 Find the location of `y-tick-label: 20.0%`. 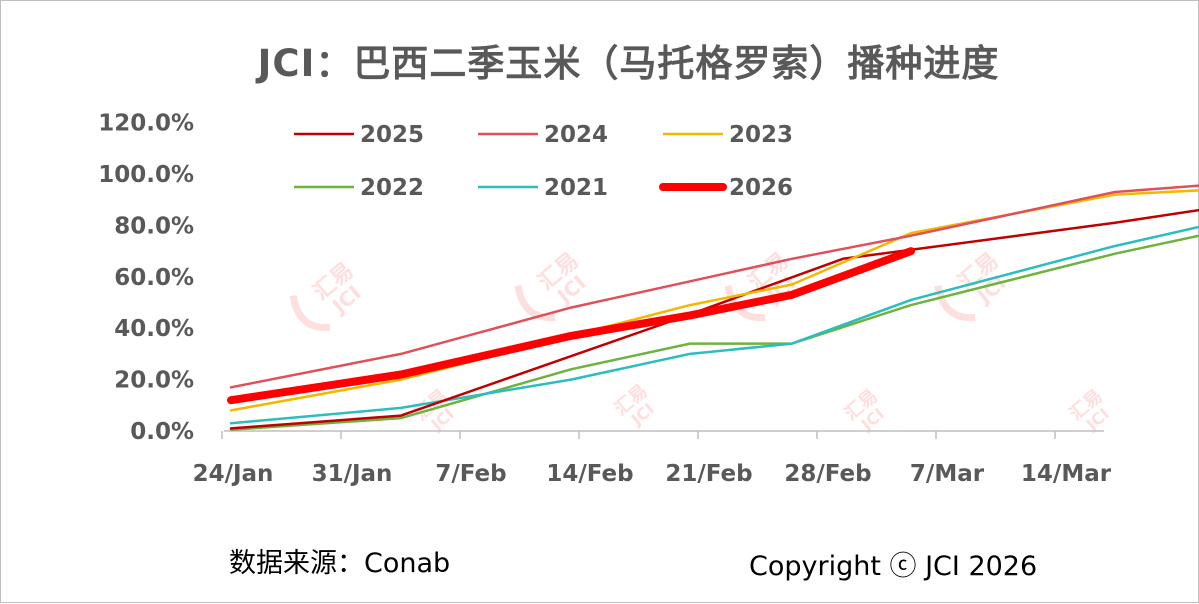

y-tick-label: 20.0% is located at coordinates (154, 381).